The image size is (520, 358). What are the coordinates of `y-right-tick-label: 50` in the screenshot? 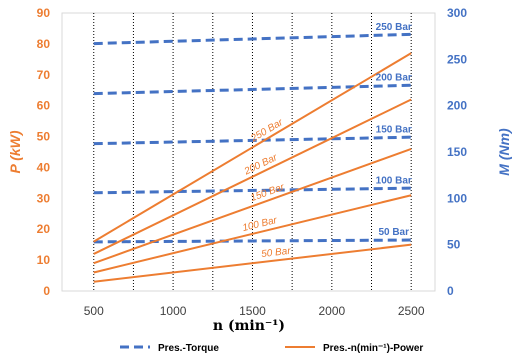 It's located at (454, 245).